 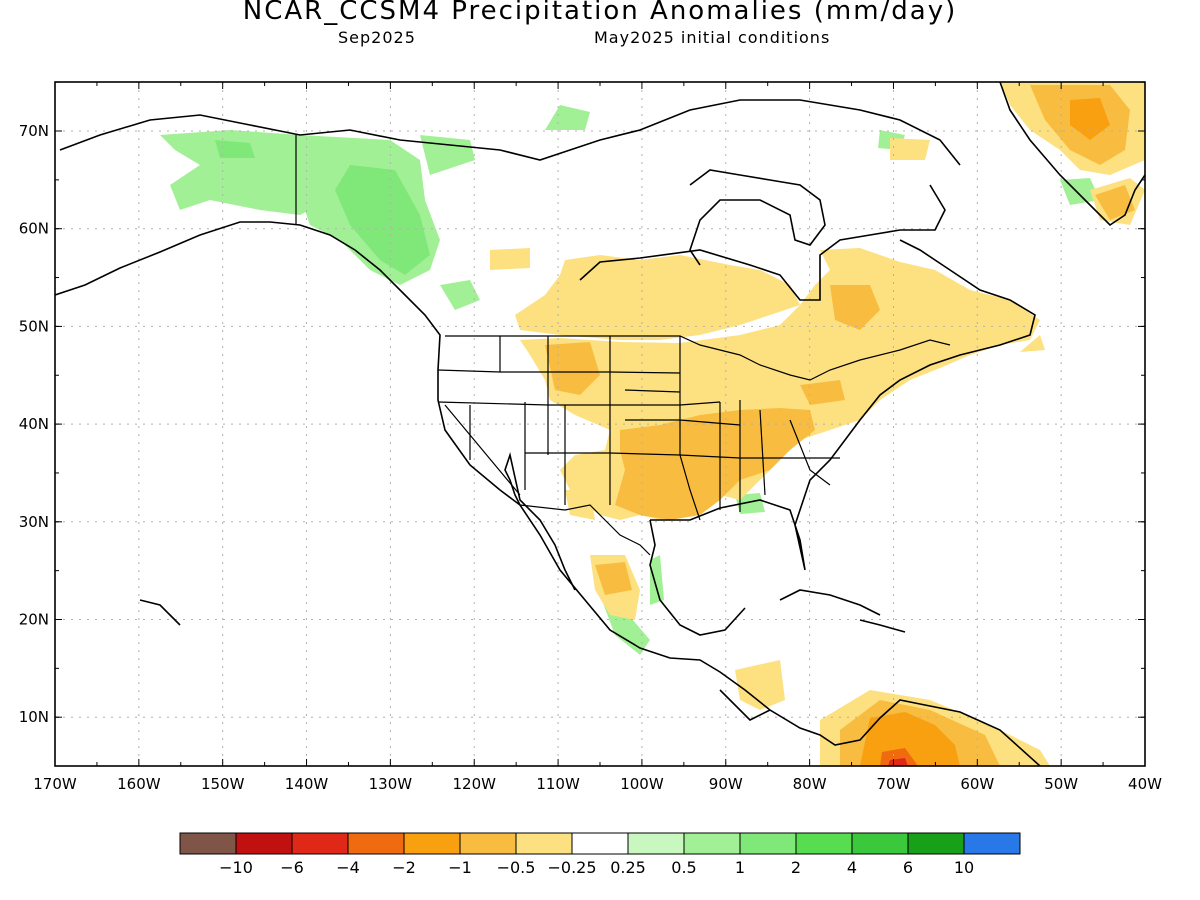 What do you see at coordinates (516, 867) in the screenshot?
I see `colorbar-label: −0.5` at bounding box center [516, 867].